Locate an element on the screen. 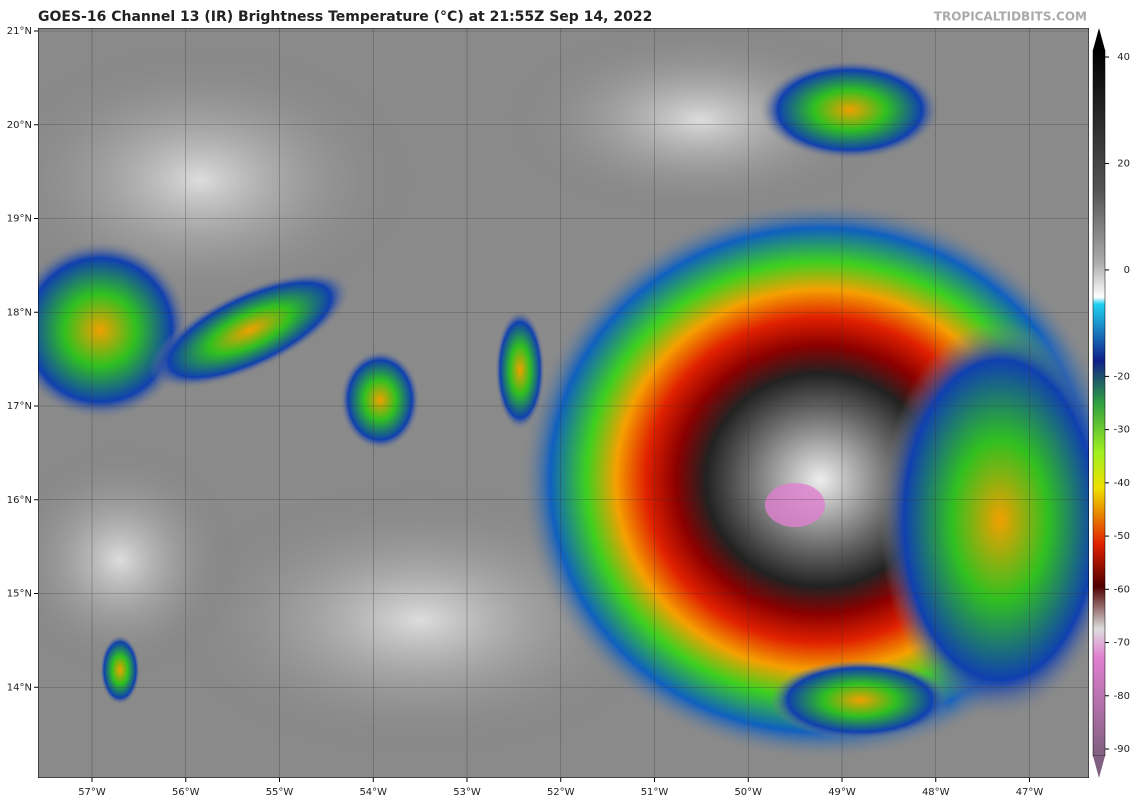 This screenshot has width=1136, height=800. colorbar-label: -60 is located at coordinates (1122, 589).